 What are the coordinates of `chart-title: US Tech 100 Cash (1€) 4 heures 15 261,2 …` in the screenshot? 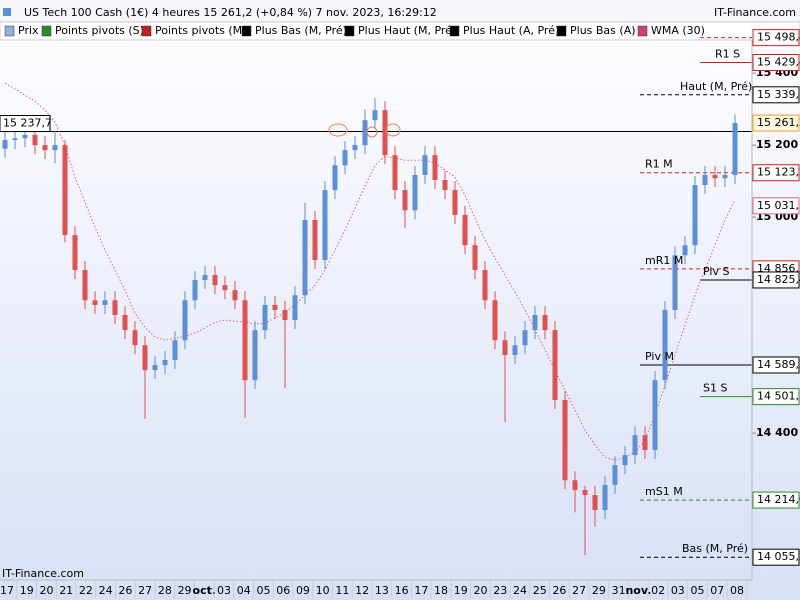 It's located at (230, 12).